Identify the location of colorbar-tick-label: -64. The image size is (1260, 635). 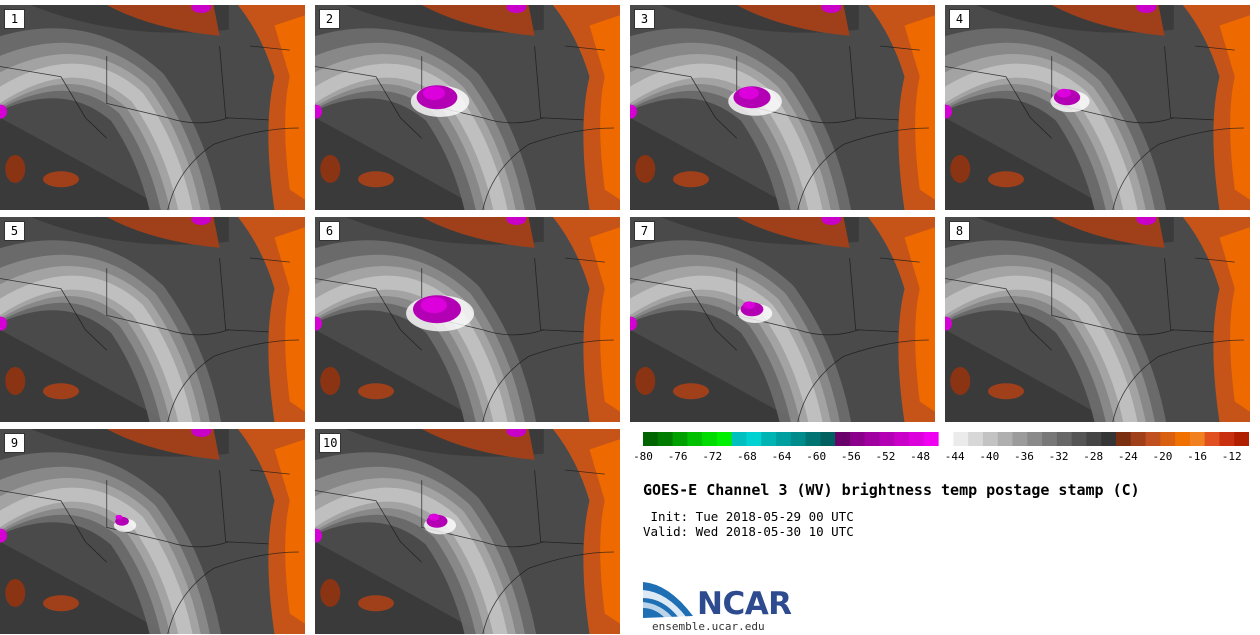
(781, 456).